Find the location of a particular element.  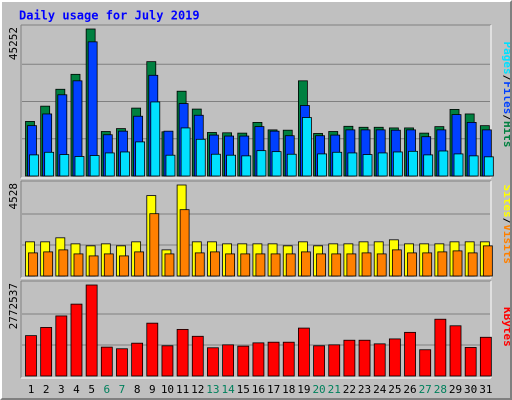

legend-hits-files-pages: Pages/Files/Hits is located at coordinates (505, 95).